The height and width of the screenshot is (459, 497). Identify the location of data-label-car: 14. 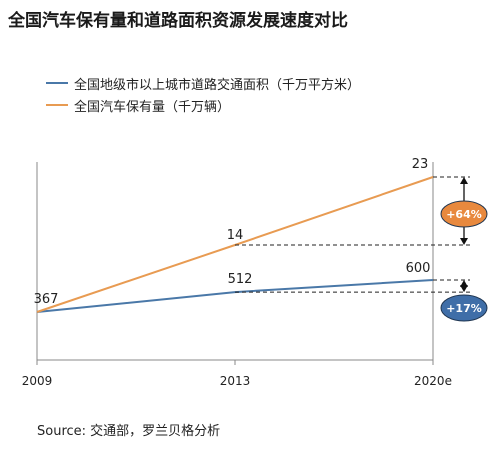
(235, 235).